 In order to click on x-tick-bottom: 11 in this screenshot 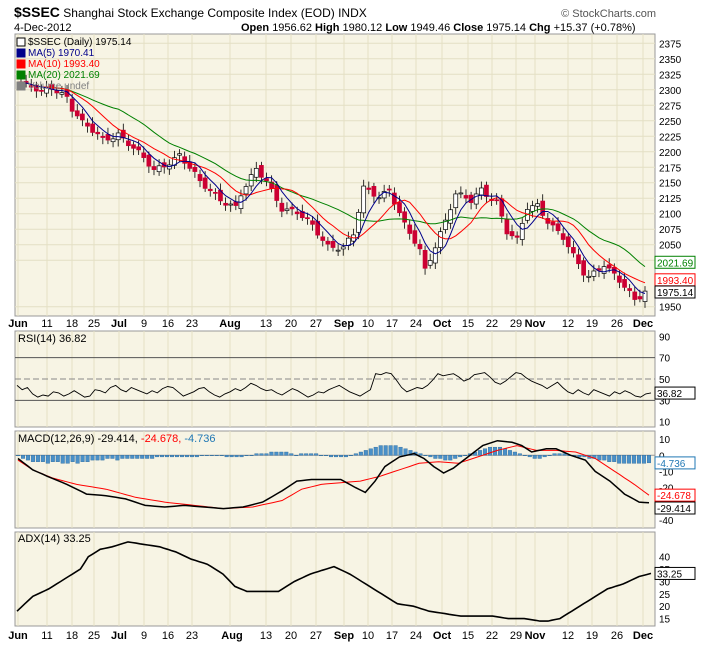, I will do `click(46, 636)`.